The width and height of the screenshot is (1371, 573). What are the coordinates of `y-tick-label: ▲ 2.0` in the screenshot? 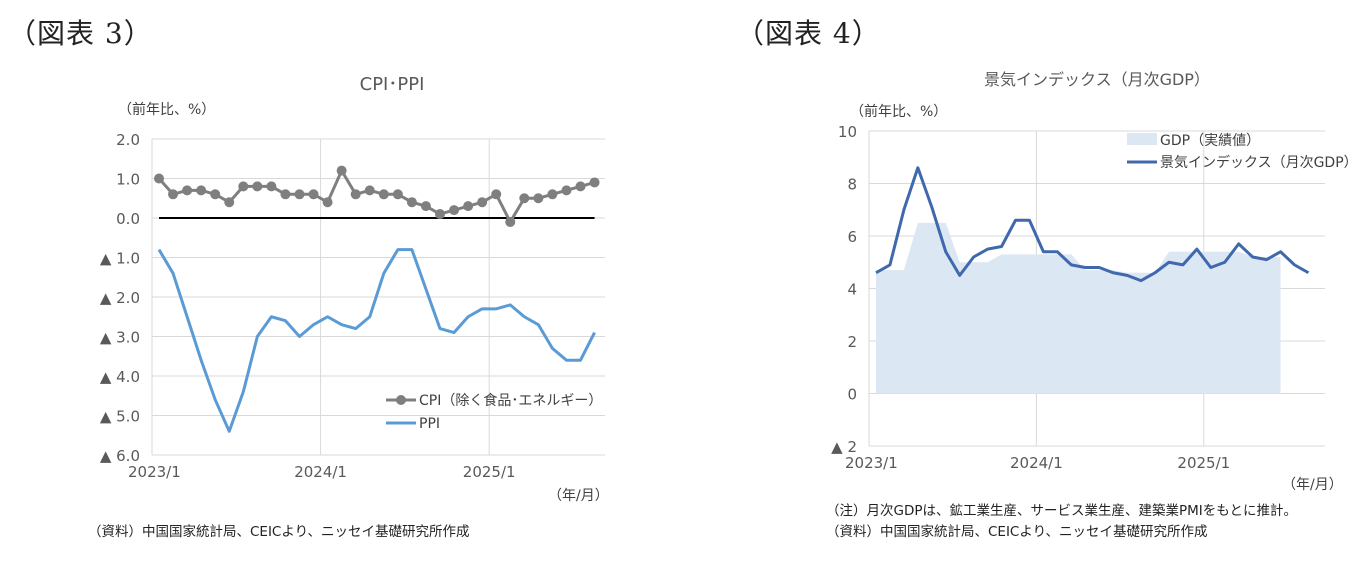 It's located at (120, 298).